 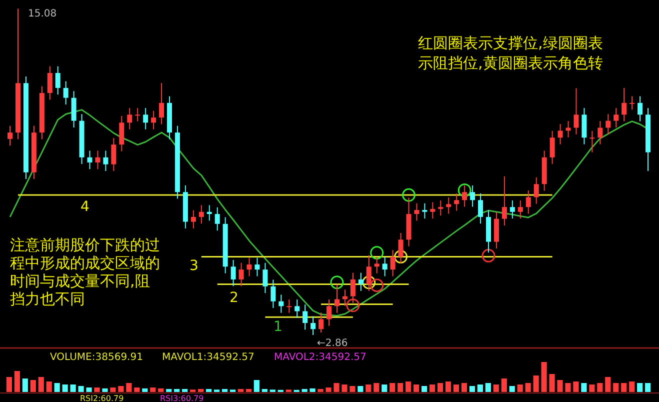 I want to click on text: RSI3:60.79, so click(x=182, y=398).